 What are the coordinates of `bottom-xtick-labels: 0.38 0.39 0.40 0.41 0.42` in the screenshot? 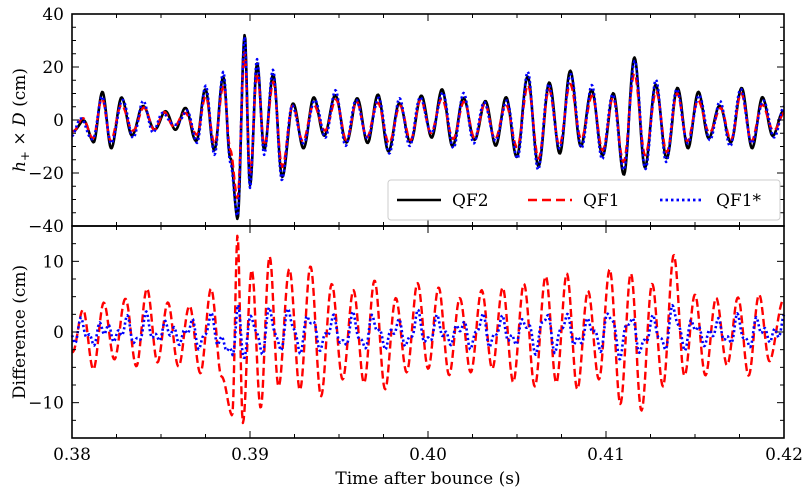 It's located at (428, 455).